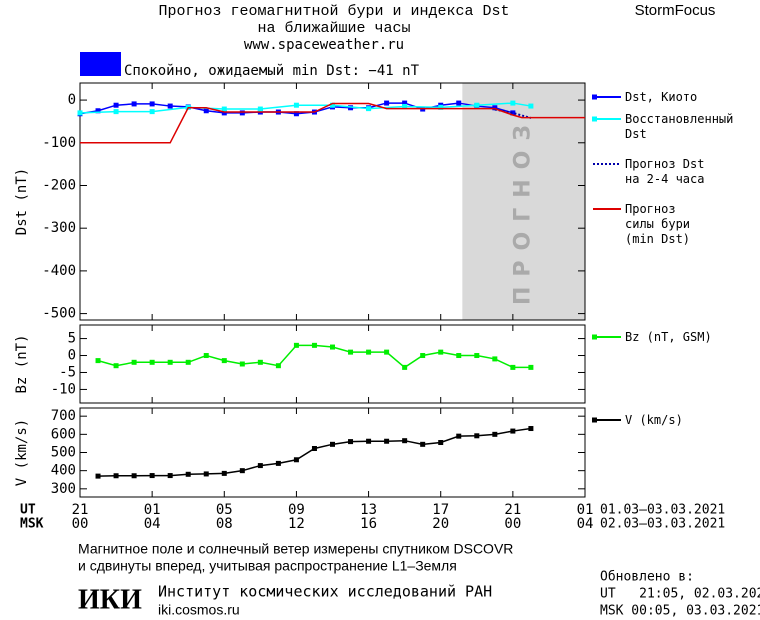 The height and width of the screenshot is (620, 760). What do you see at coordinates (152, 510) in the screenshot?
I see `x-tick-label: 01` at bounding box center [152, 510].